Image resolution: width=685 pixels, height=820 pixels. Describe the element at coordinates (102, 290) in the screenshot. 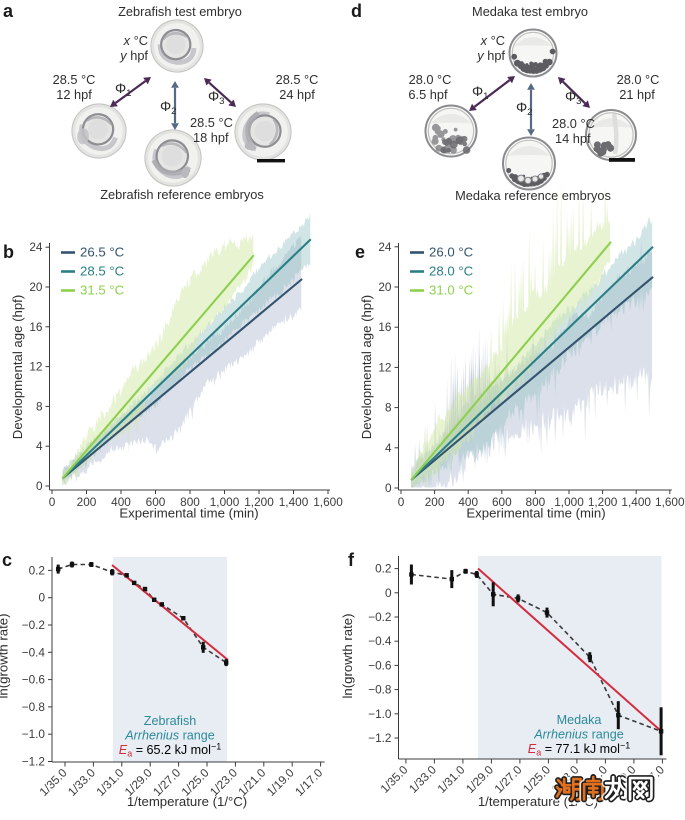

I see `svg-text: 31.5 °C` at that location.